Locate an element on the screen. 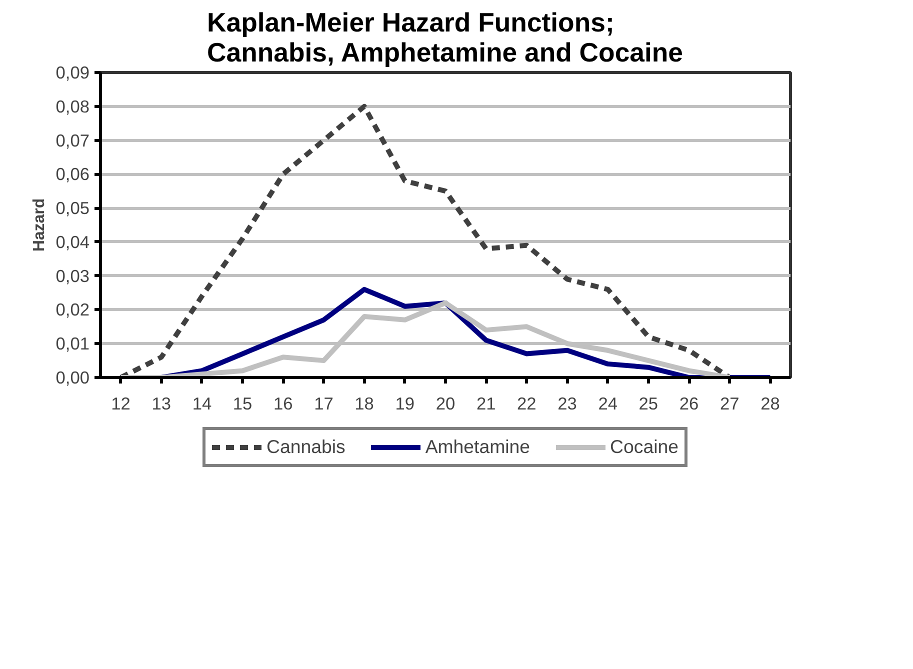 This screenshot has width=913, height=669. y-axis-title: Hazard is located at coordinates (39, 225).